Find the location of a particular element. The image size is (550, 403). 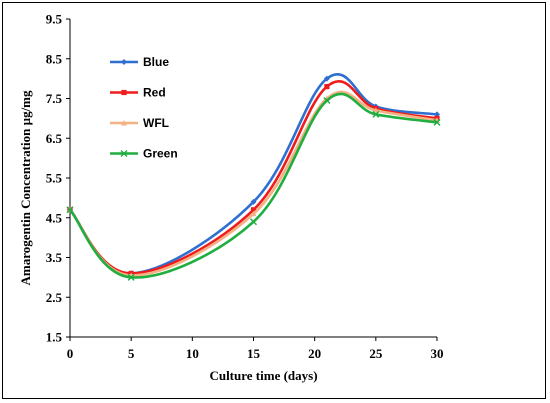

x-tick-label: 15 is located at coordinates (254, 353).